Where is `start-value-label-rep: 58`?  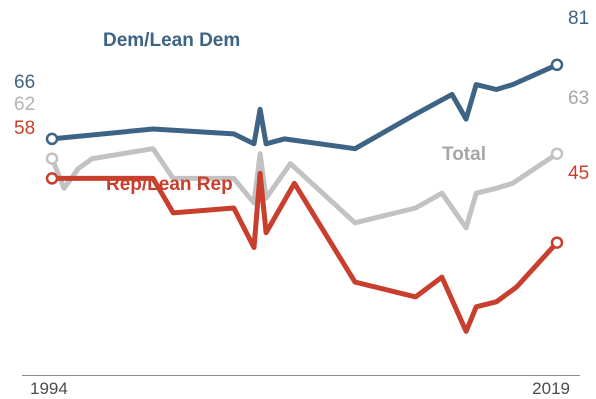
start-value-label-rep: 58 is located at coordinates (24, 128).